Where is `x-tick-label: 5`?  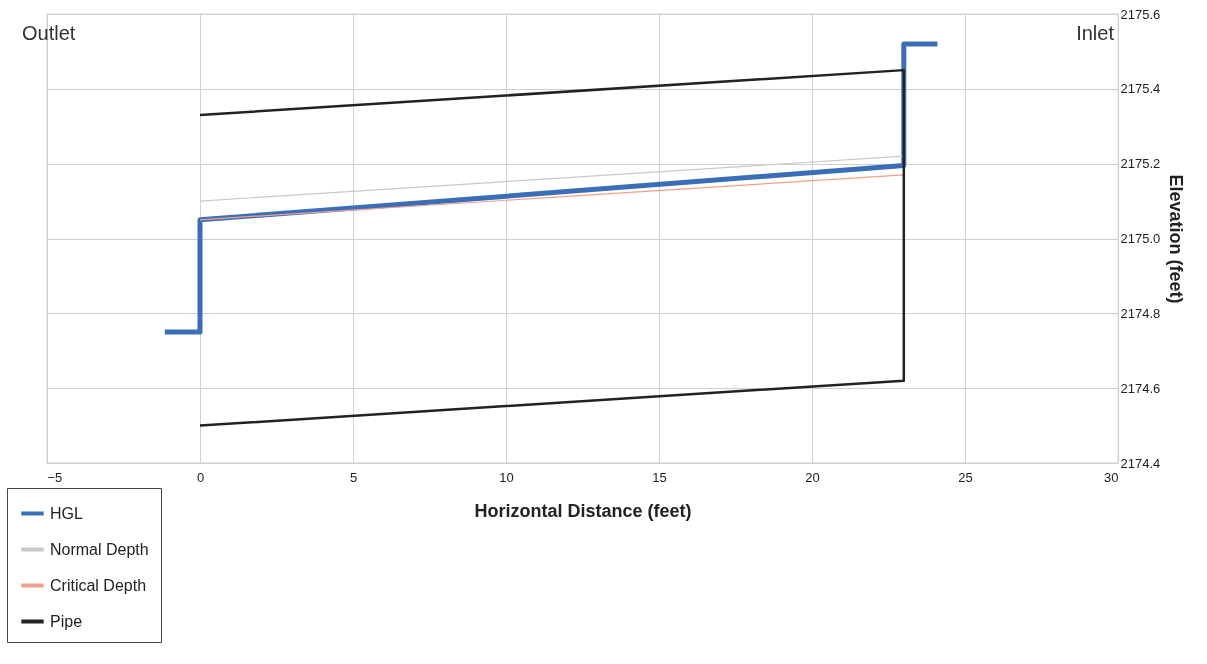 x-tick-label: 5 is located at coordinates (353, 477).